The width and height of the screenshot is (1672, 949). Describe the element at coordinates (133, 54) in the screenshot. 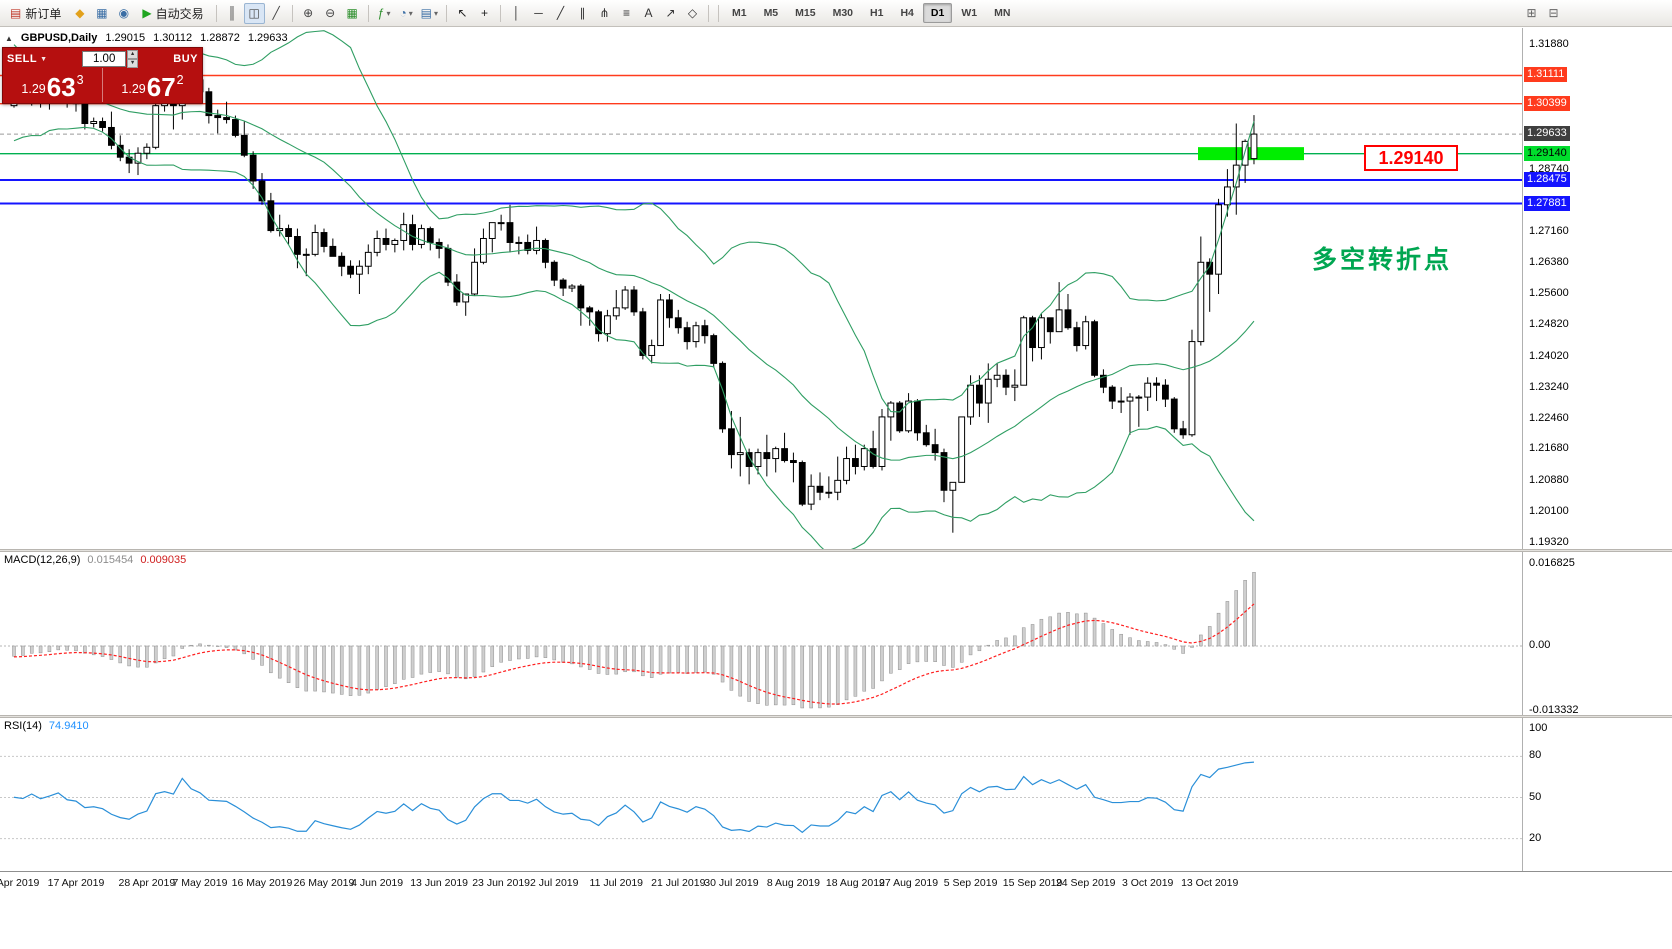

I see `volume-up-icon: ▲` at that location.